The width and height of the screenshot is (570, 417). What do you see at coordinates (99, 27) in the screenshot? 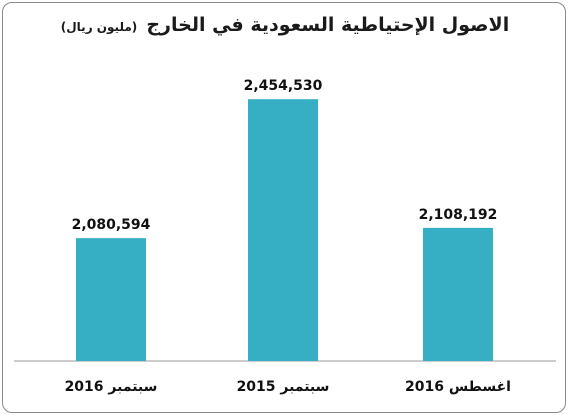
I see `chart-subtitle: (مليون ريال)` at bounding box center [99, 27].